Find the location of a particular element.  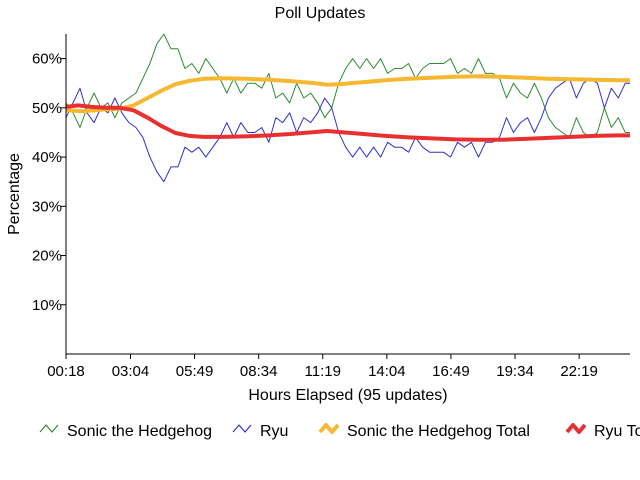

x-tick-label: 03:04 is located at coordinates (131, 371).